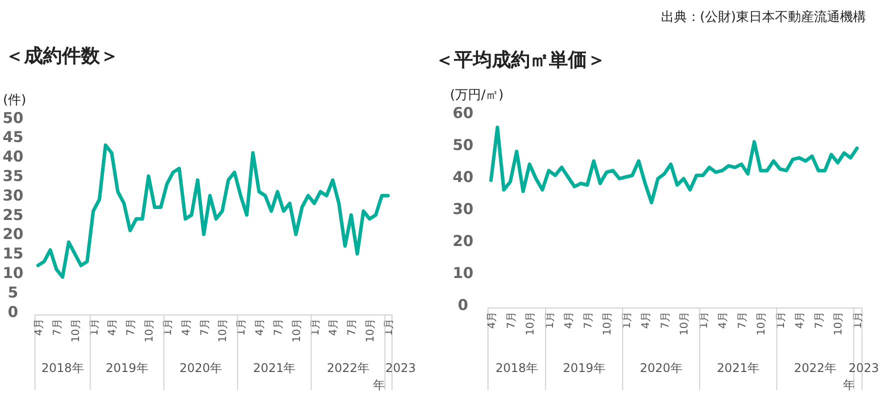  Describe the element at coordinates (463, 113) in the screenshot. I see `y-tick-label: 60` at that location.